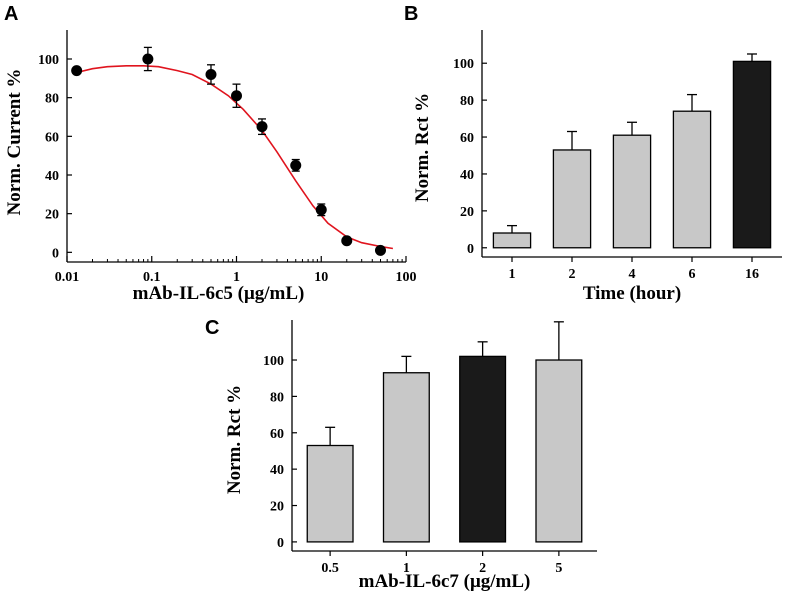 The width and height of the screenshot is (809, 594). Describe the element at coordinates (467, 138) in the screenshot. I see `panel-b-y-tick-label: 60` at that location.